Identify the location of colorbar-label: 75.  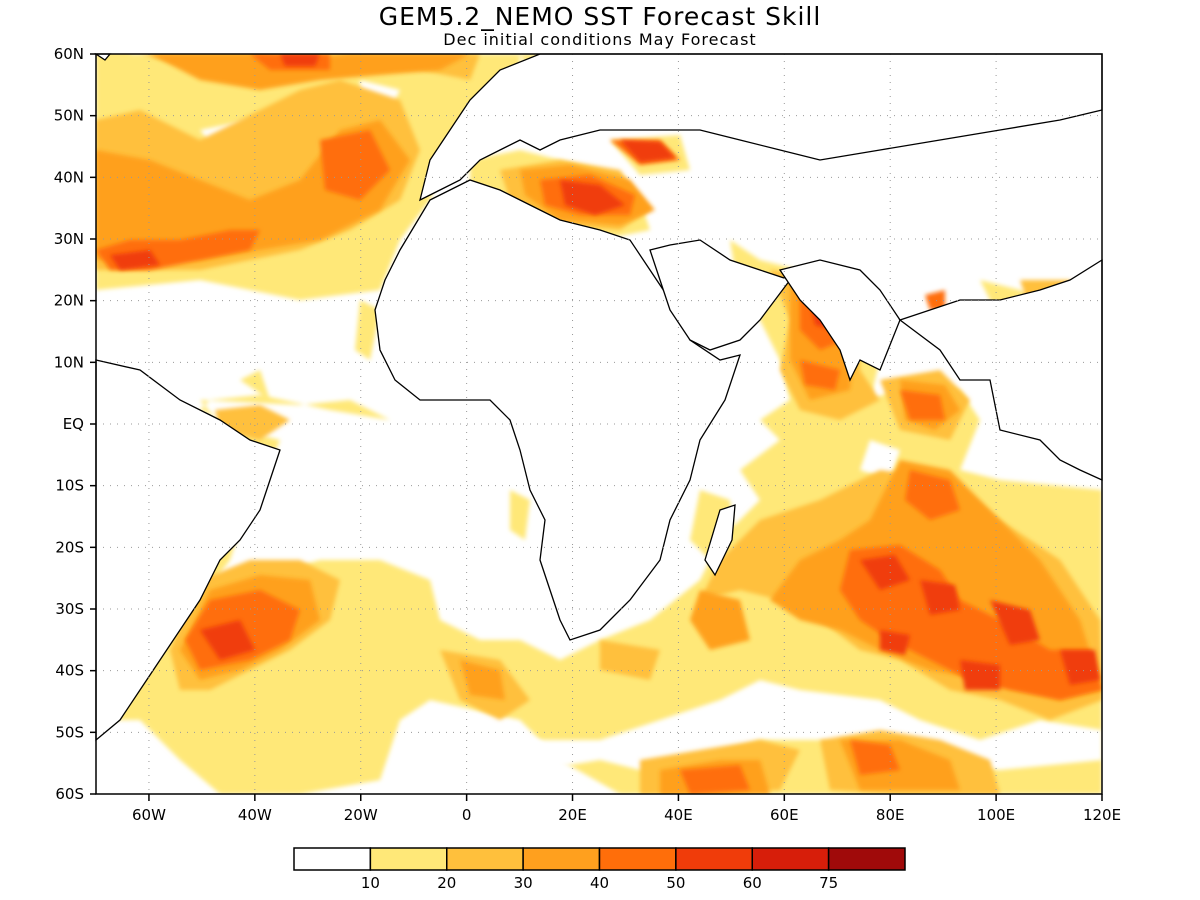
(828, 883).